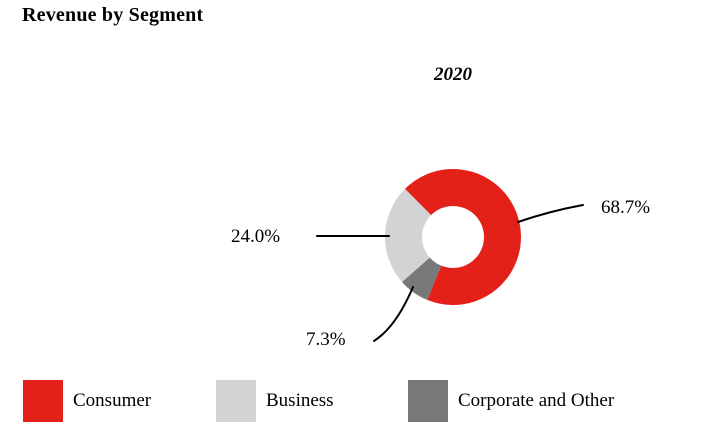 The height and width of the screenshot is (444, 702). What do you see at coordinates (626, 207) in the screenshot?
I see `data-label-consumer: 68.7%` at bounding box center [626, 207].